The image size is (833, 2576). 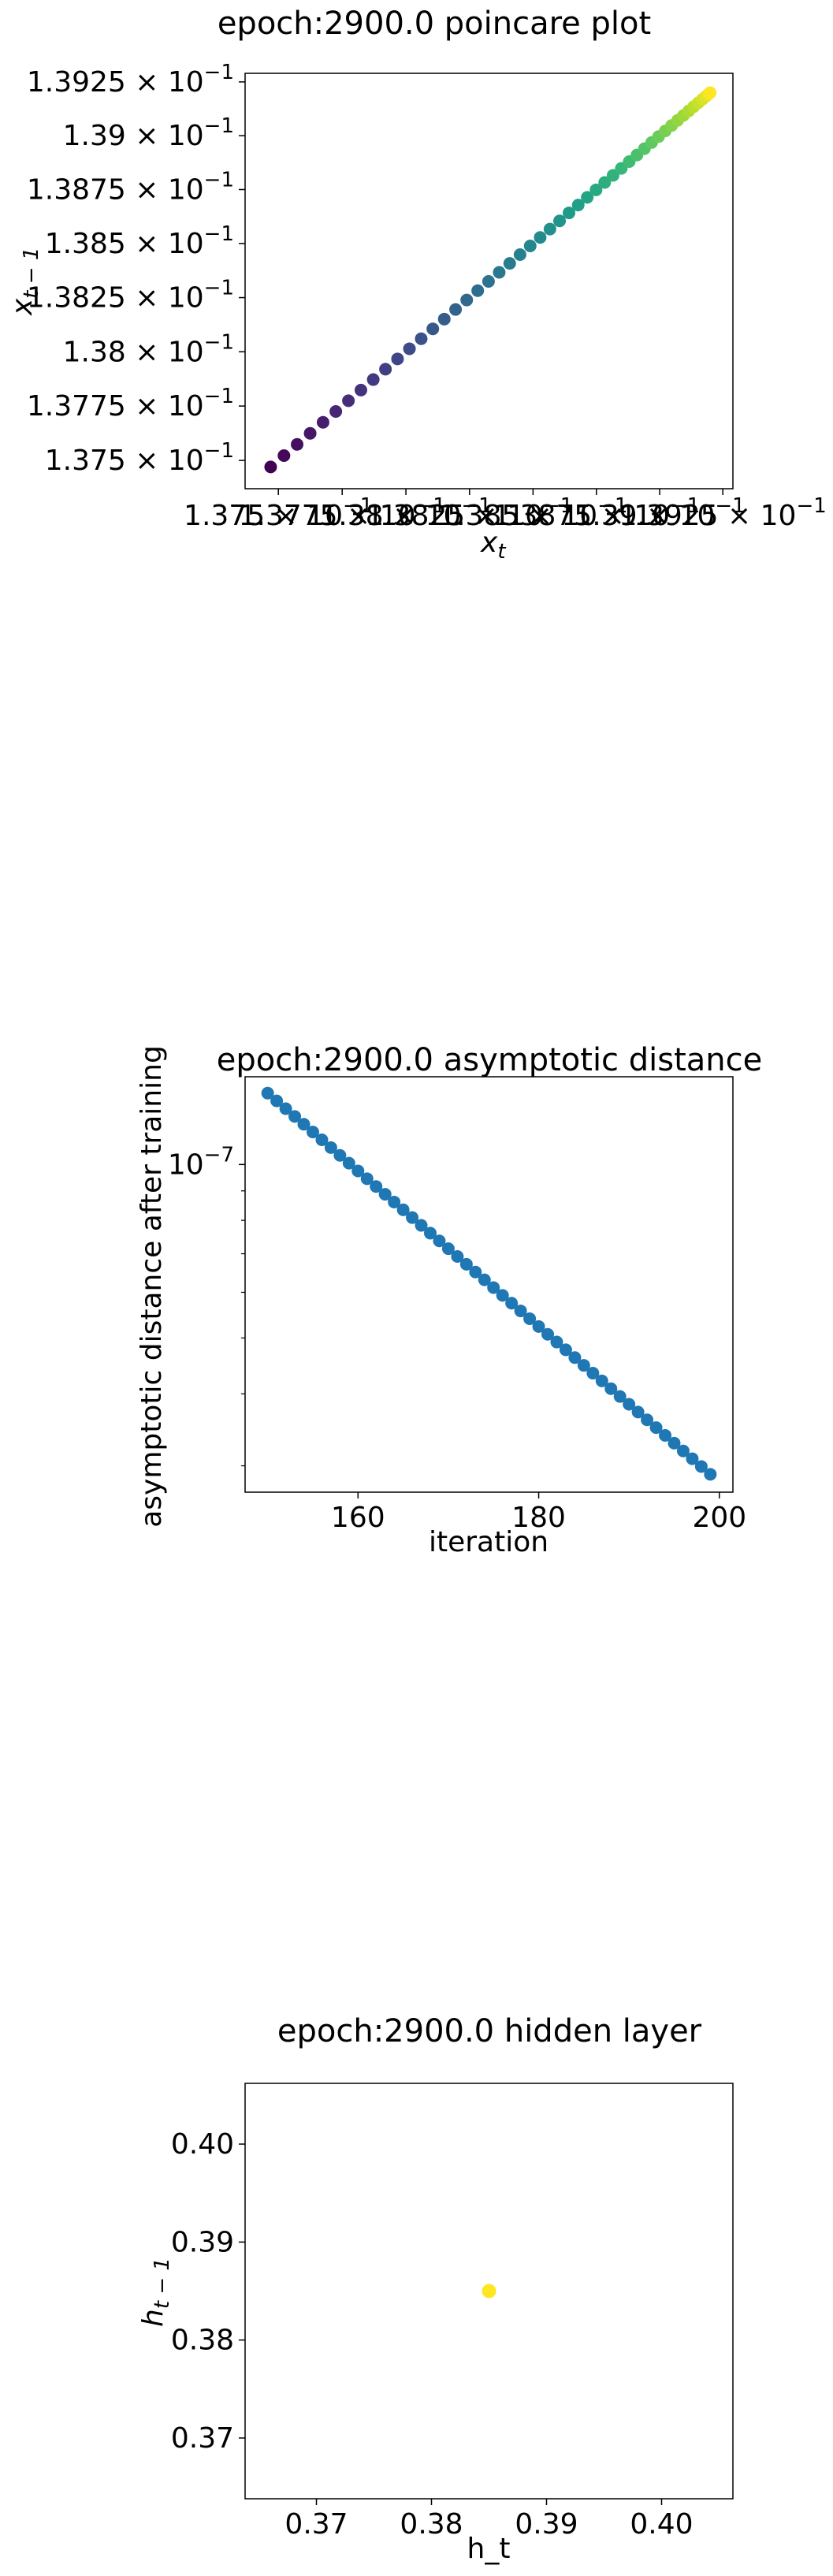 I want to click on poincare-x-label-sub: t, so click(x=501, y=552).